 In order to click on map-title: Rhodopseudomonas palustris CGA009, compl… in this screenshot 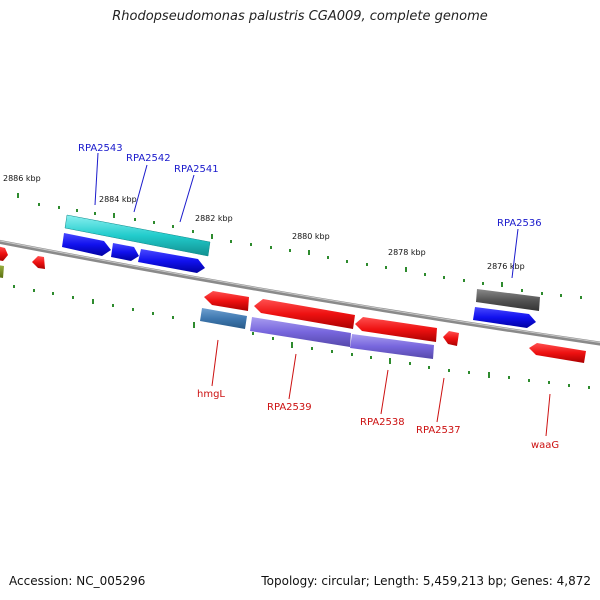, I will do `click(300, 16)`.